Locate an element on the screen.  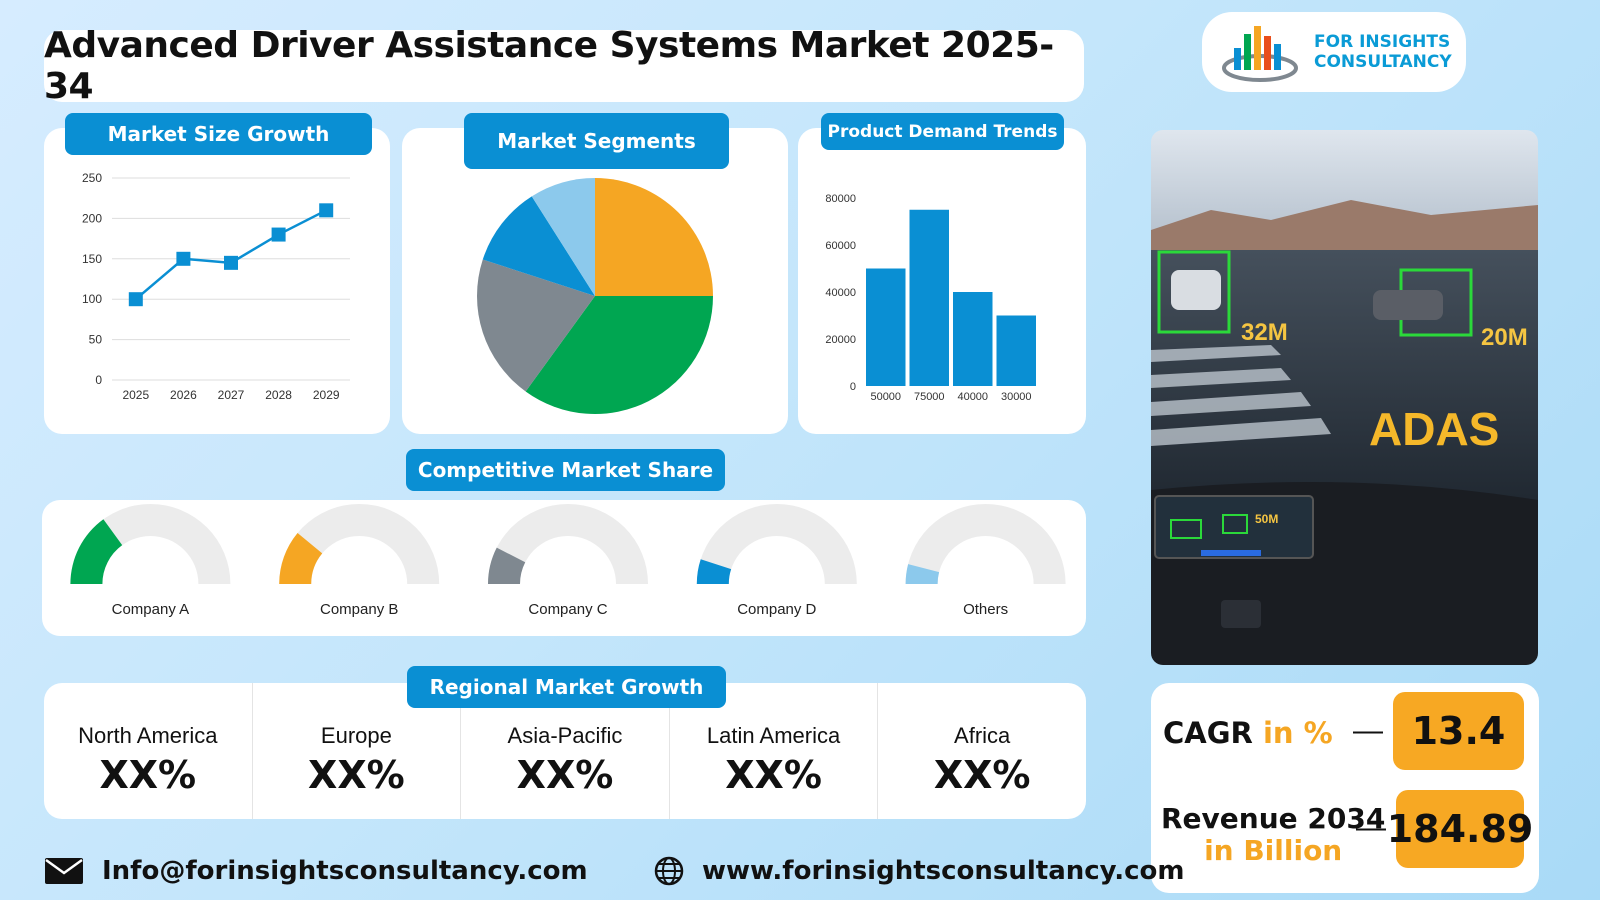
y-tick-label: 200 is located at coordinates (92, 218).